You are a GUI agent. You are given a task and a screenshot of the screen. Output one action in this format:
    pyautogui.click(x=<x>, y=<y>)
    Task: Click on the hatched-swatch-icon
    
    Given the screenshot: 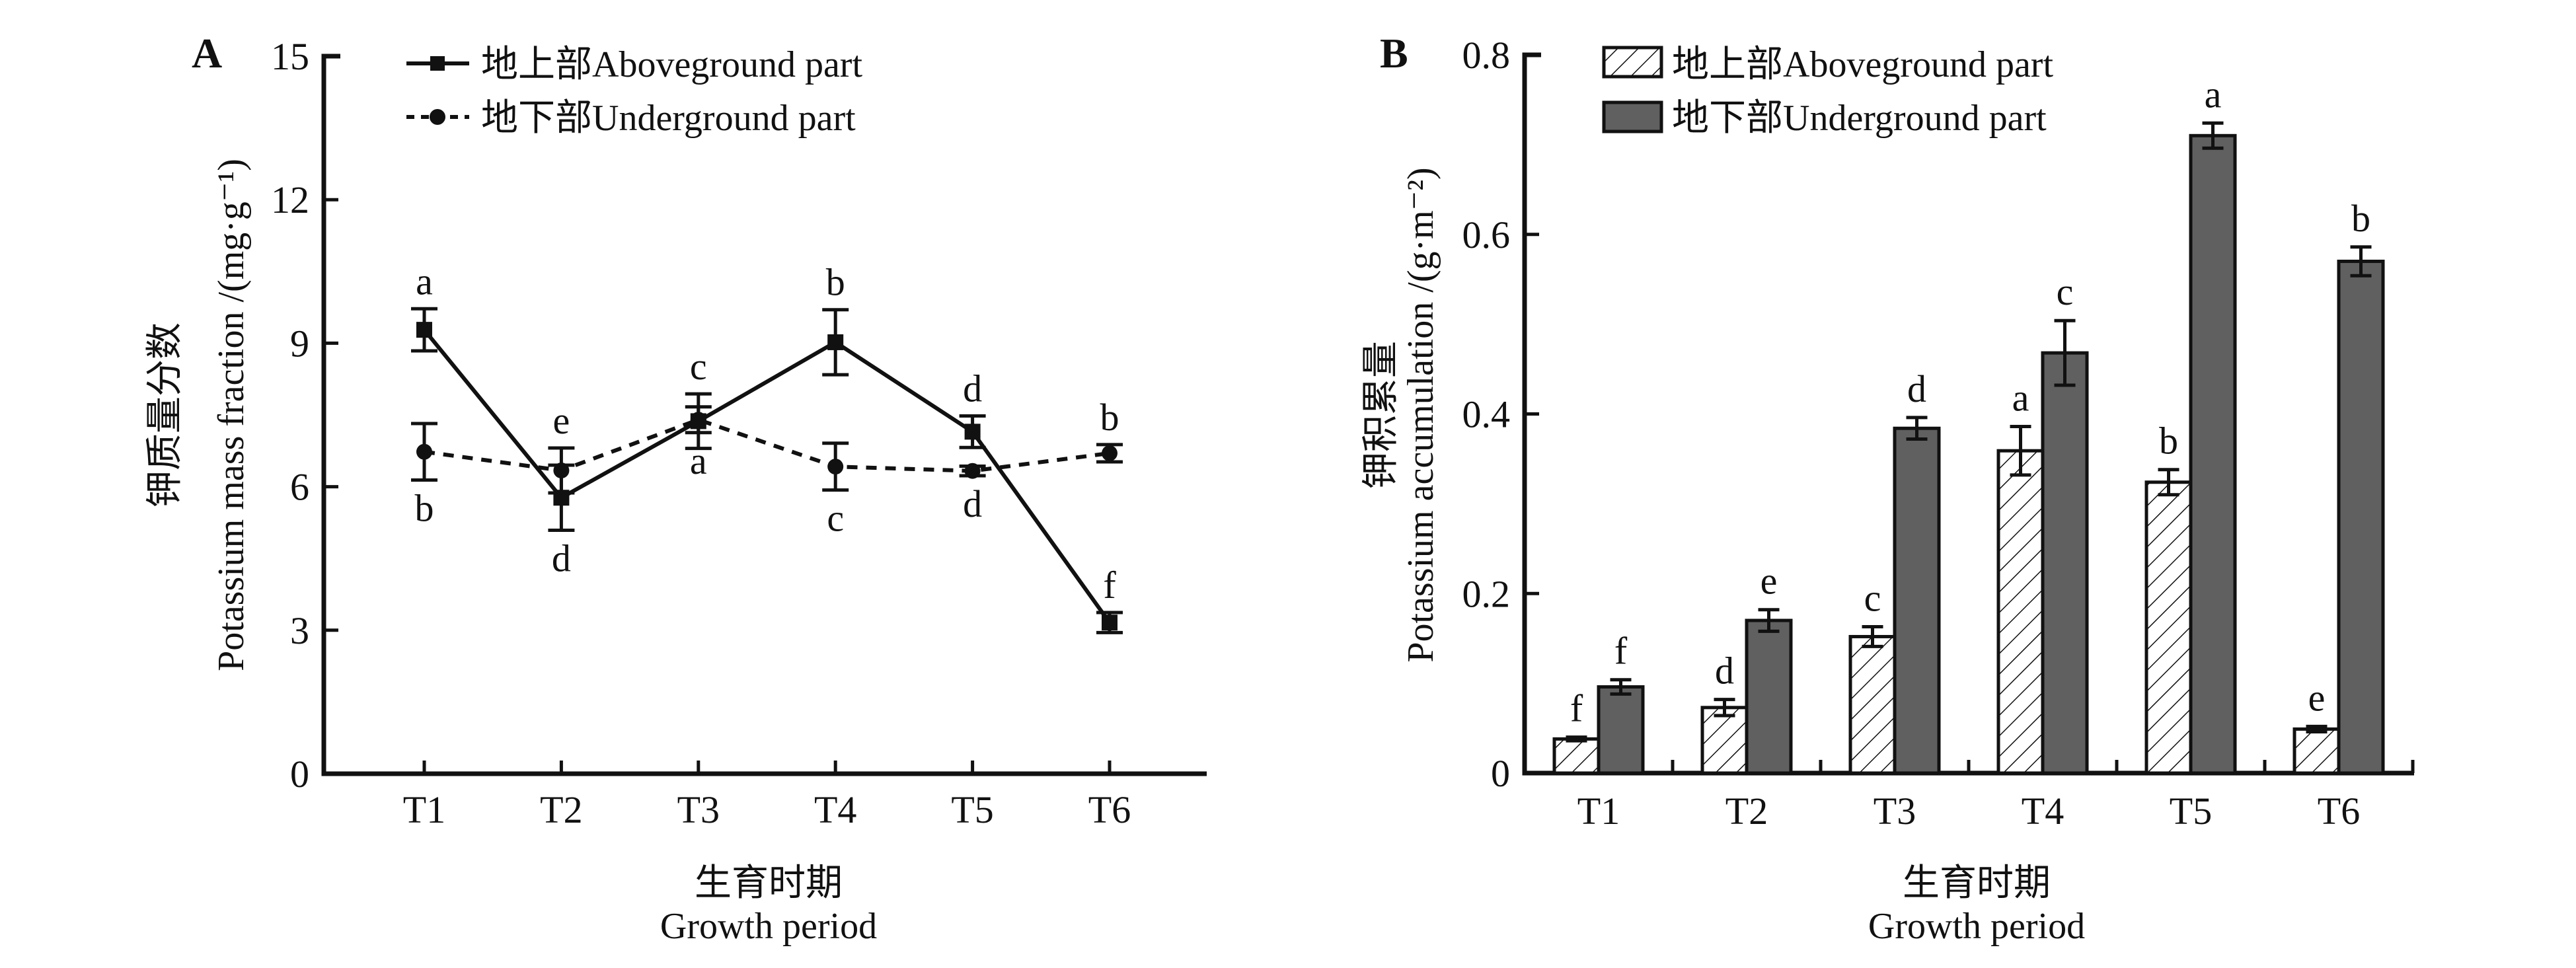 What is the action you would take?
    pyautogui.click(x=1632, y=63)
    